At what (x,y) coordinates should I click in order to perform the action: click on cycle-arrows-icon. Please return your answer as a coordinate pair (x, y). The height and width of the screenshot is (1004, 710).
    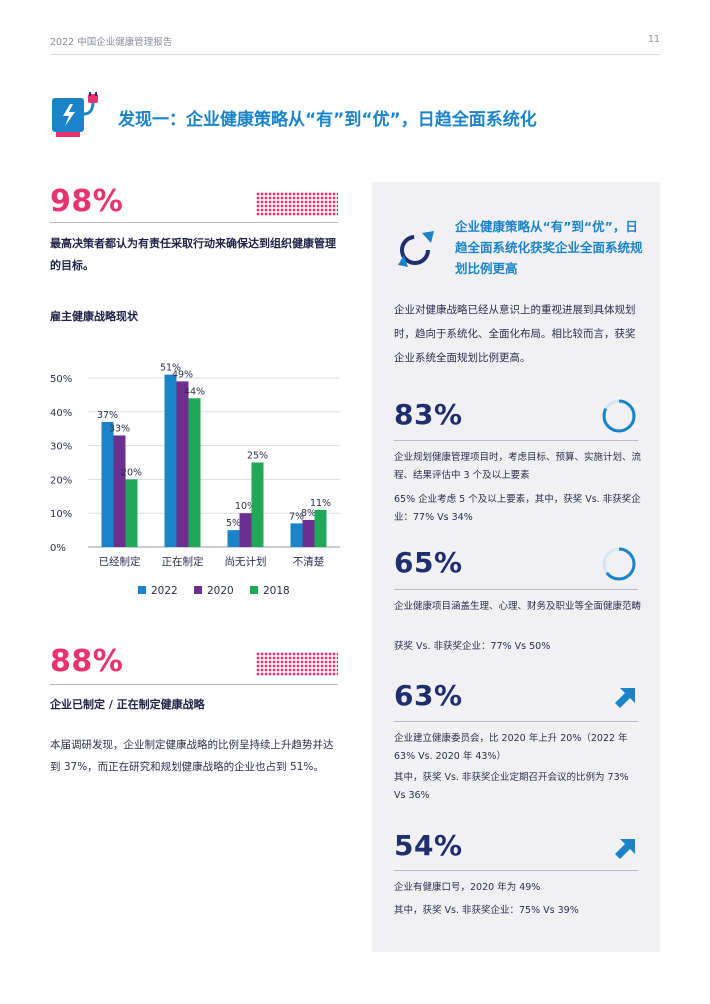
    Looking at the image, I should click on (416, 249).